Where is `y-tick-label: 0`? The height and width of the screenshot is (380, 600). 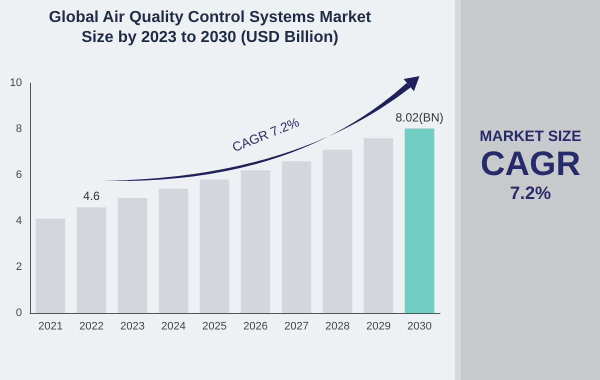 y-tick-label: 0 is located at coordinates (19, 313).